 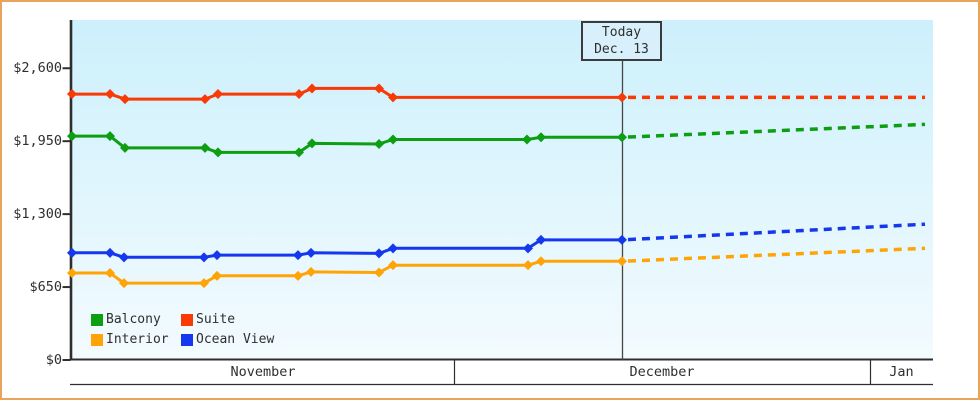 I want to click on series-ocean-view, so click(x=496, y=242).